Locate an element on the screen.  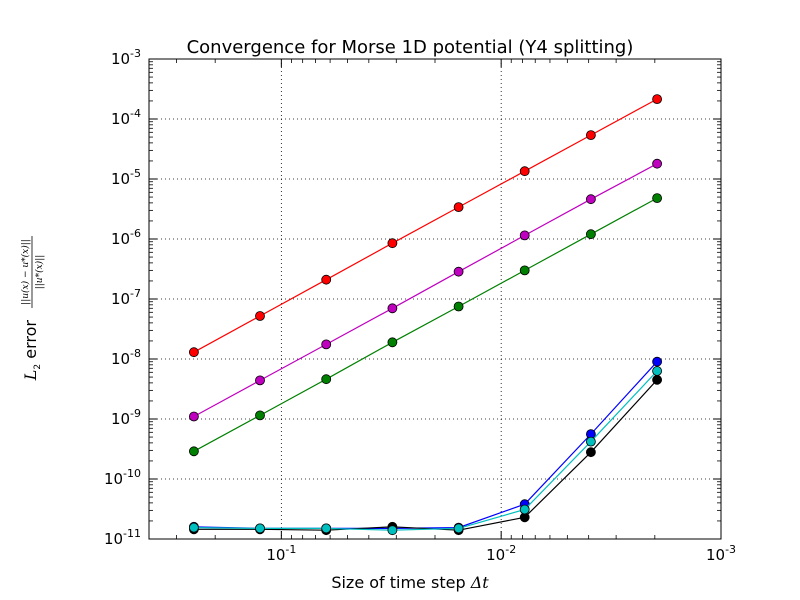
y-axis-label-symbol: L is located at coordinates (30, 376).